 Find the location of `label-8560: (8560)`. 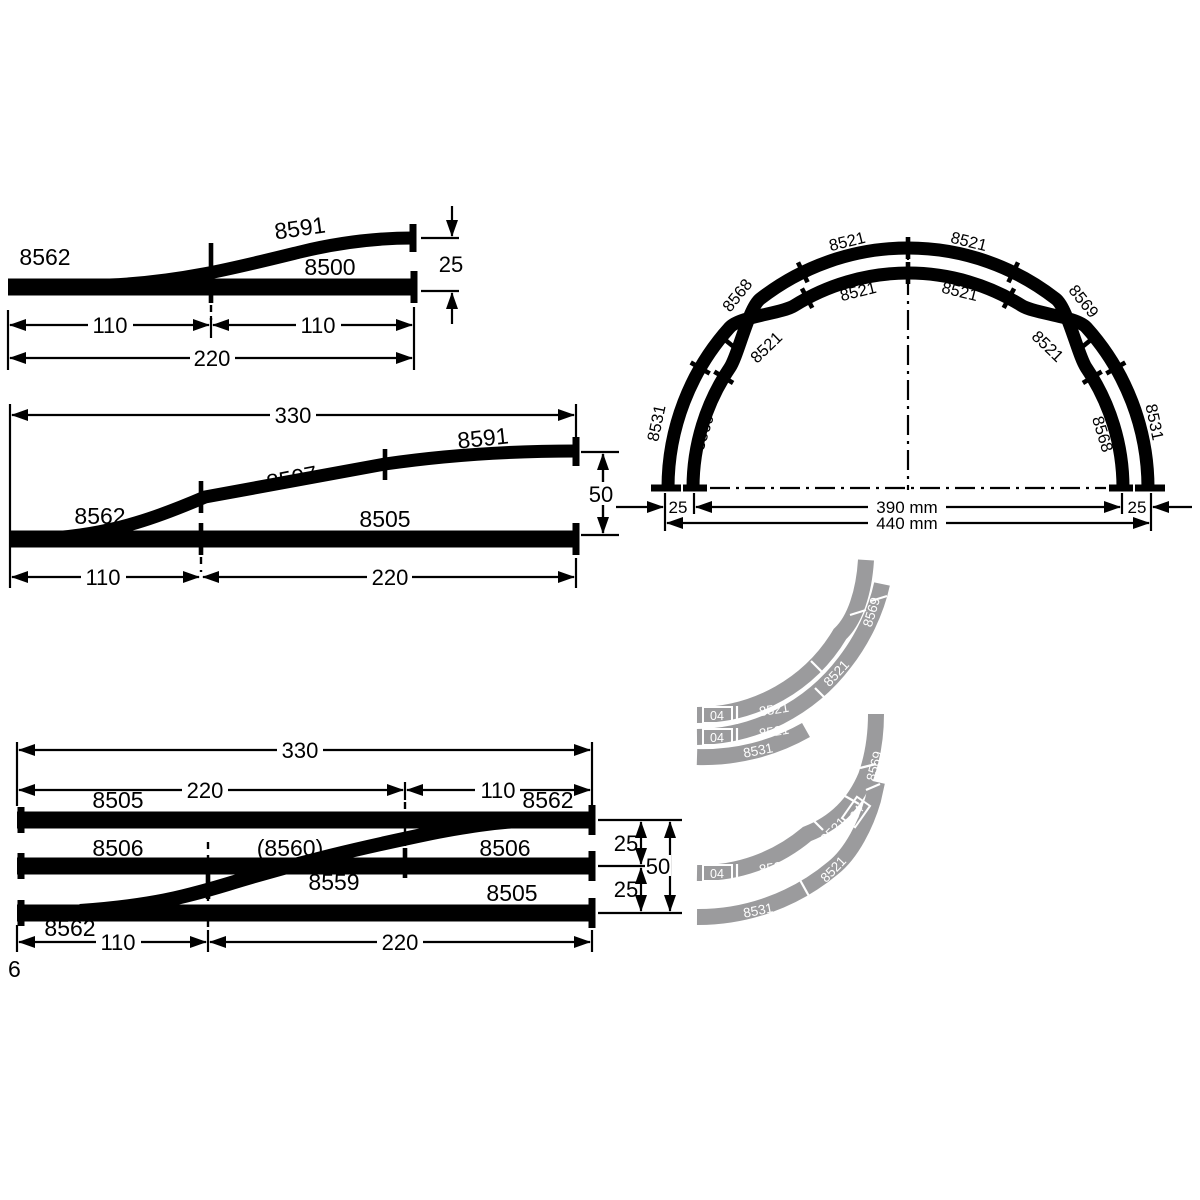

label-8560: (8560) is located at coordinates (290, 848).